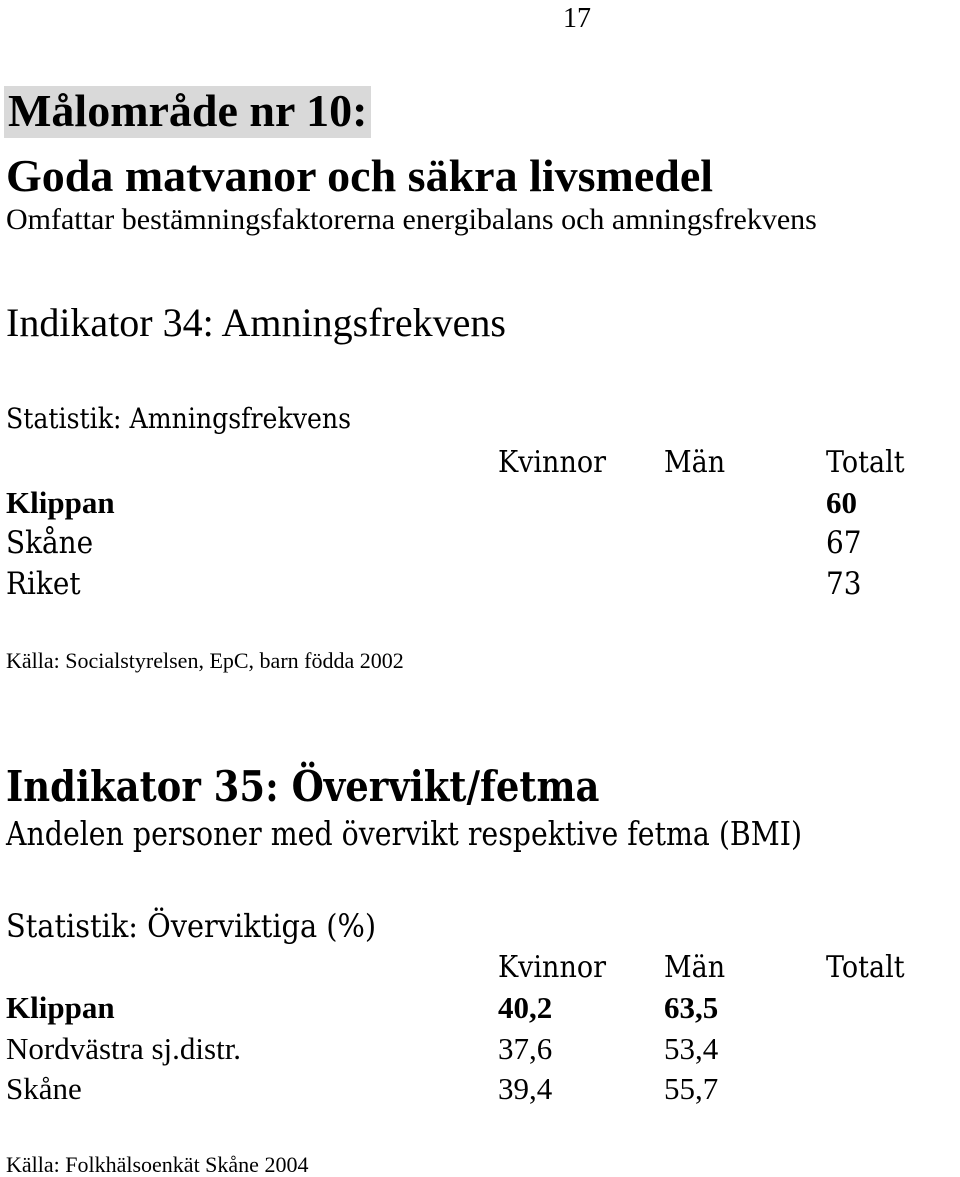 The width and height of the screenshot is (960, 1177). Describe the element at coordinates (191, 926) in the screenshot. I see `indicator-35-statistic: Statistik: Överviktiga (%)` at that location.